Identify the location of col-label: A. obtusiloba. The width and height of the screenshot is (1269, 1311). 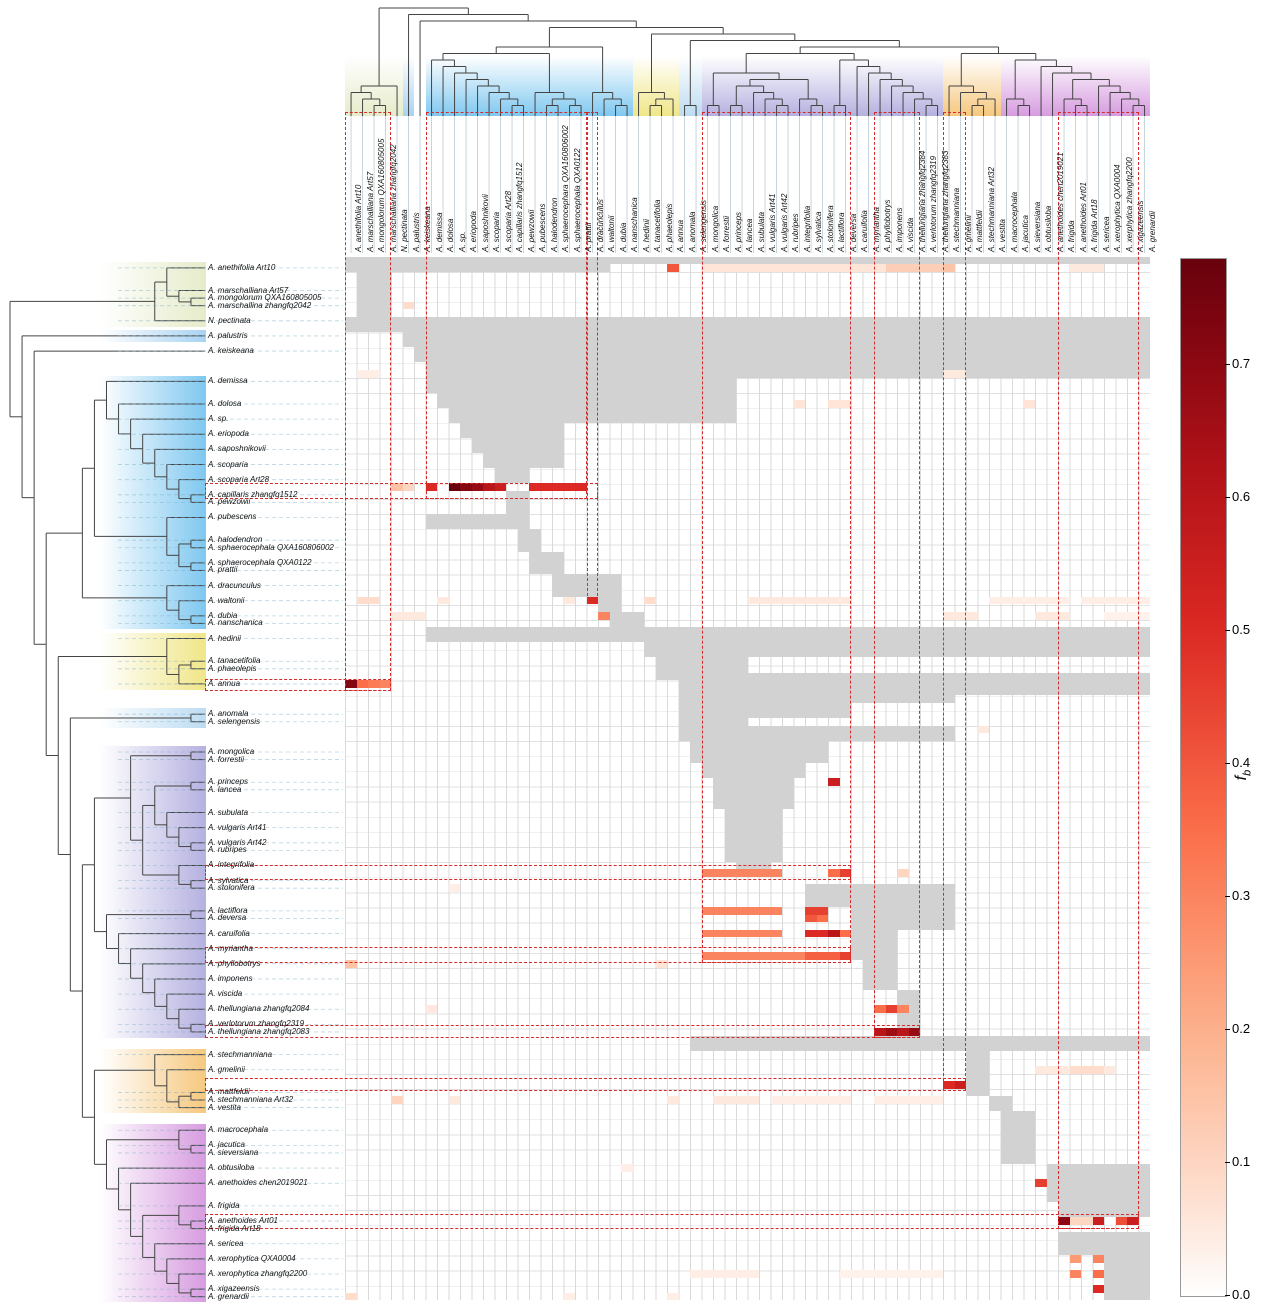
(1049, 228).